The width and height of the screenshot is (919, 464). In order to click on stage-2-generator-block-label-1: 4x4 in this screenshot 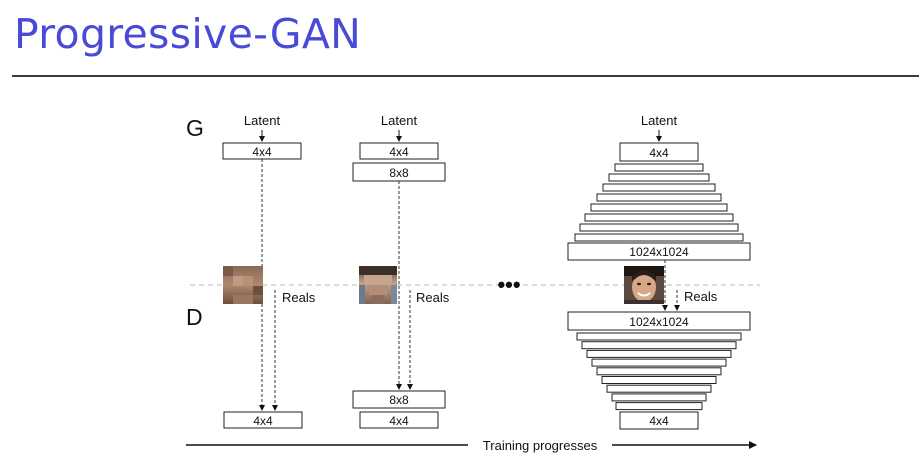, I will do `click(399, 152)`.